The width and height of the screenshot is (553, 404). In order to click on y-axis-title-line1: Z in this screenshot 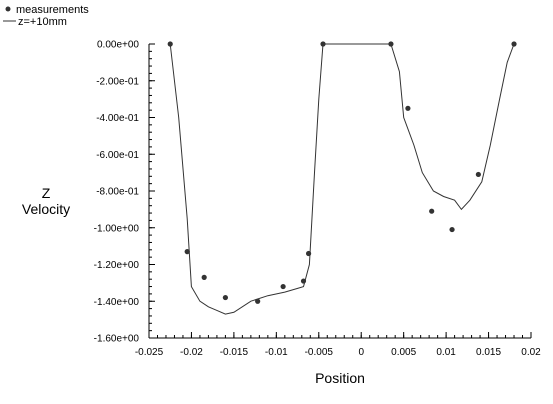, I will do `click(46, 193)`.